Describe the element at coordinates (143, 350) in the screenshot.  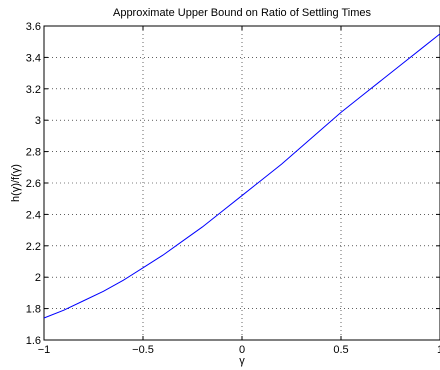
I see `x-tick-label: −0.5` at that location.